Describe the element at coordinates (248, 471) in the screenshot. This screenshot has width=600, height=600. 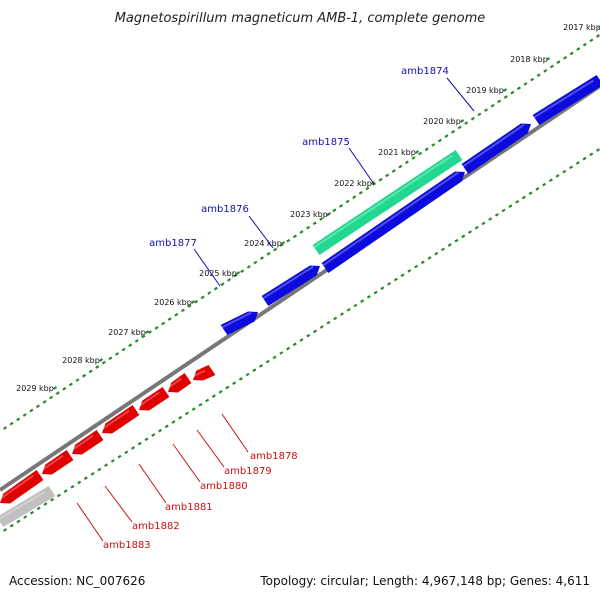
I see `gene-label-amb1879: amb1879` at that location.